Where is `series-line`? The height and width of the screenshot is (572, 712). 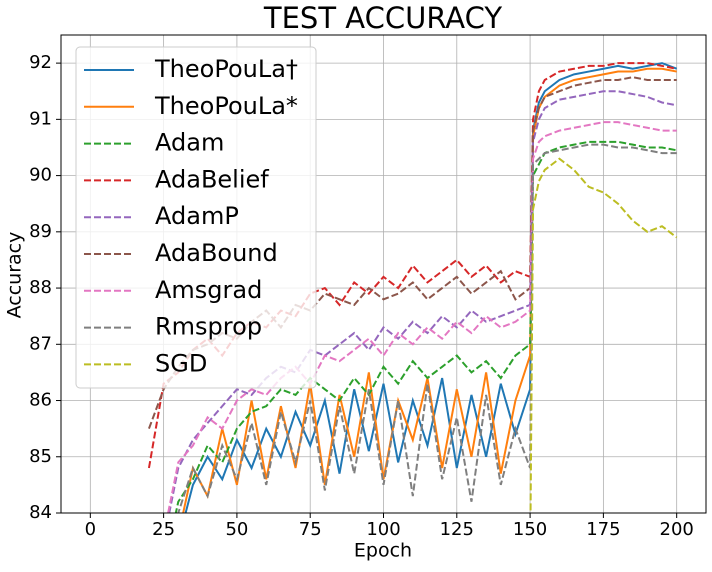
series-line is located at coordinates (603, 335).